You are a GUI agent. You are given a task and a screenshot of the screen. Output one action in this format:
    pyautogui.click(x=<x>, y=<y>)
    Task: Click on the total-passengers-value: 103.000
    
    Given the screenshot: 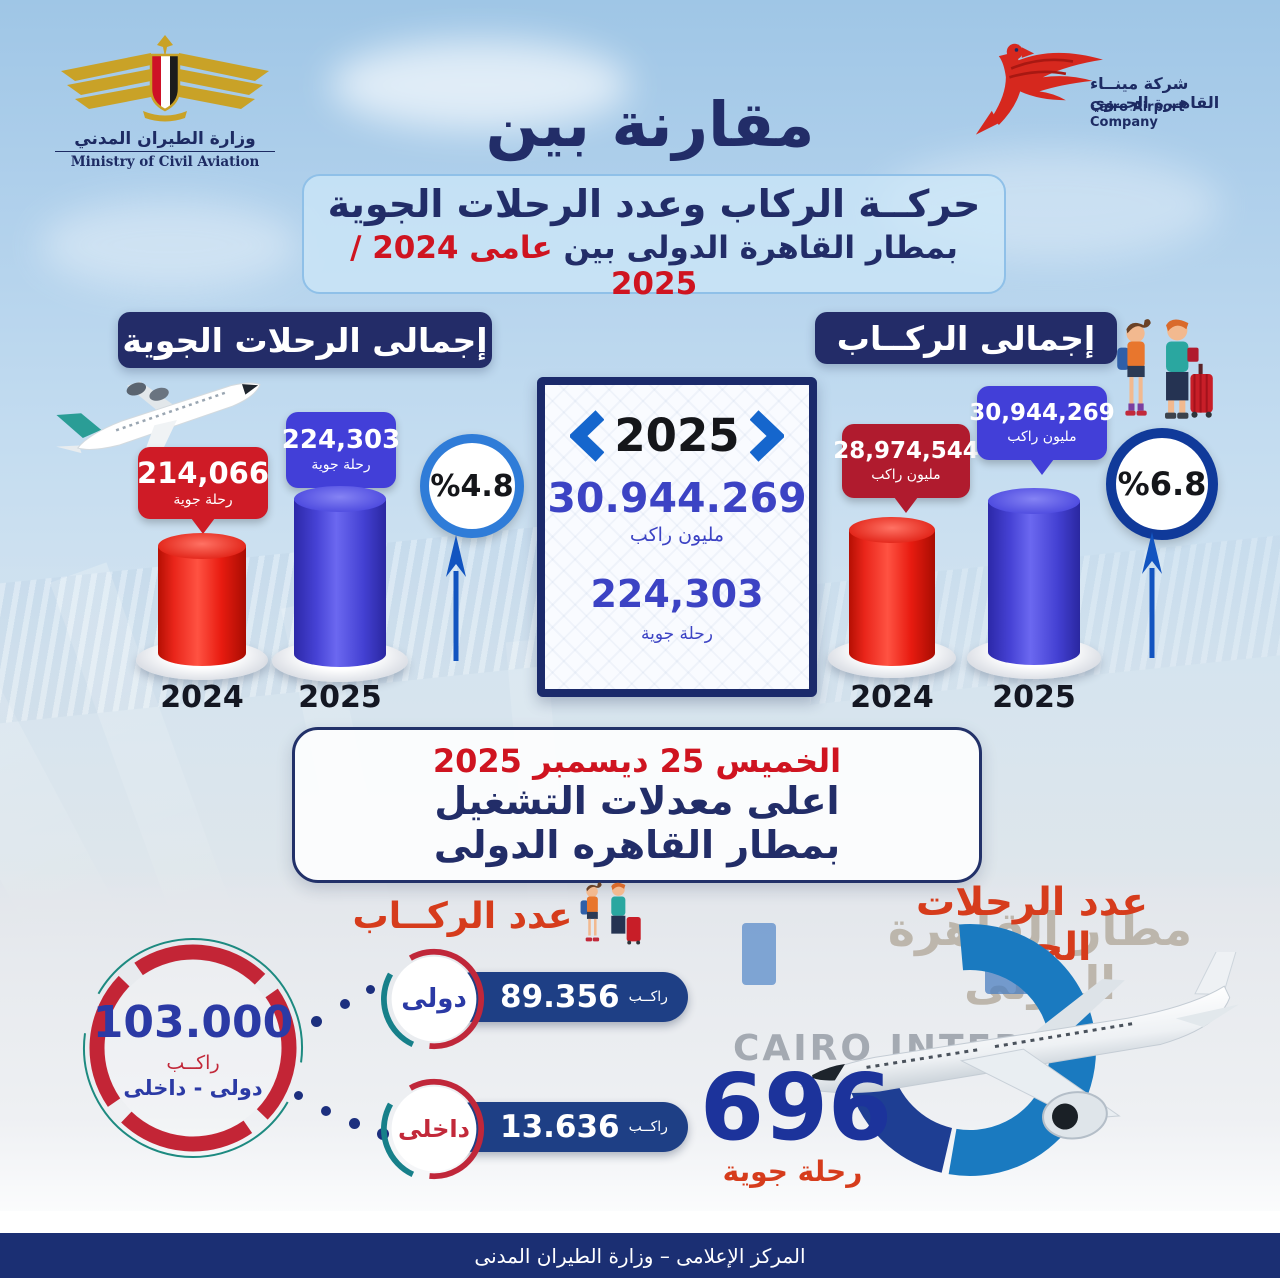 What is the action you would take?
    pyautogui.click(x=193, y=1022)
    